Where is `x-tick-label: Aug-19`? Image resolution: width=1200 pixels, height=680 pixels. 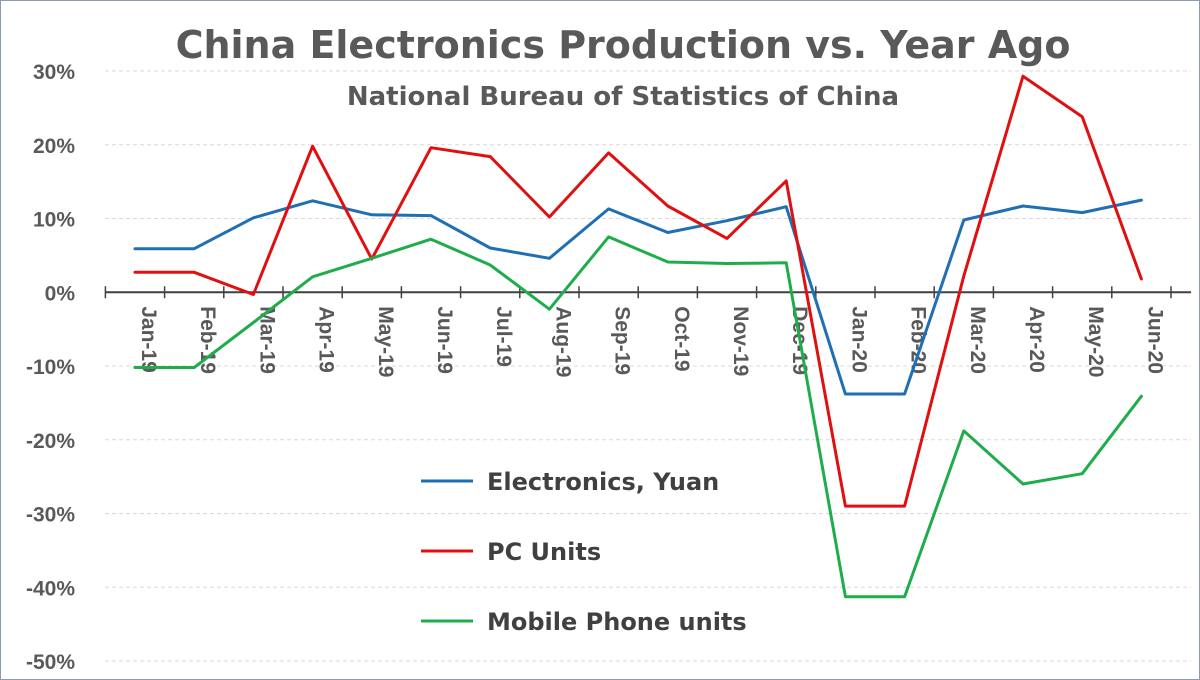
x-tick-label: Aug-19 is located at coordinates (562, 341).